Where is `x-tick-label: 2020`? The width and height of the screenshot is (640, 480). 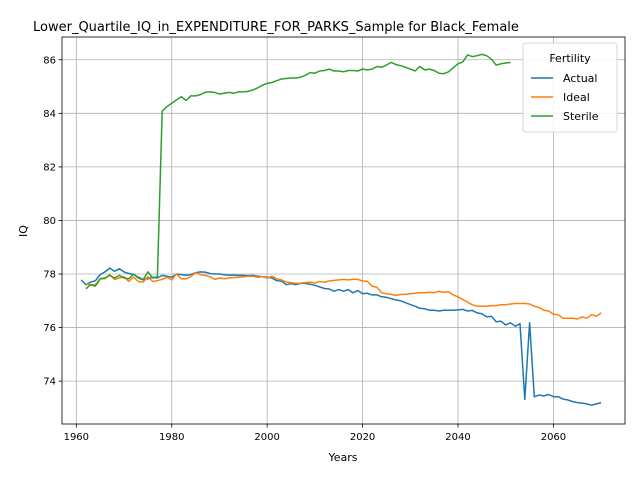 x-tick-label: 2020 is located at coordinates (362, 437).